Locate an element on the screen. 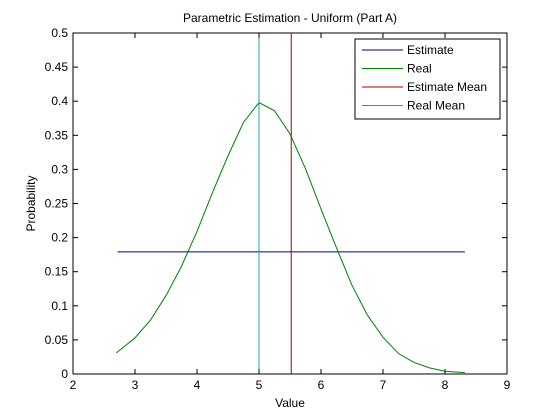 Image resolution: width=560 pixels, height=420 pixels. y-tick-label: 0.1 is located at coordinates (59, 306).